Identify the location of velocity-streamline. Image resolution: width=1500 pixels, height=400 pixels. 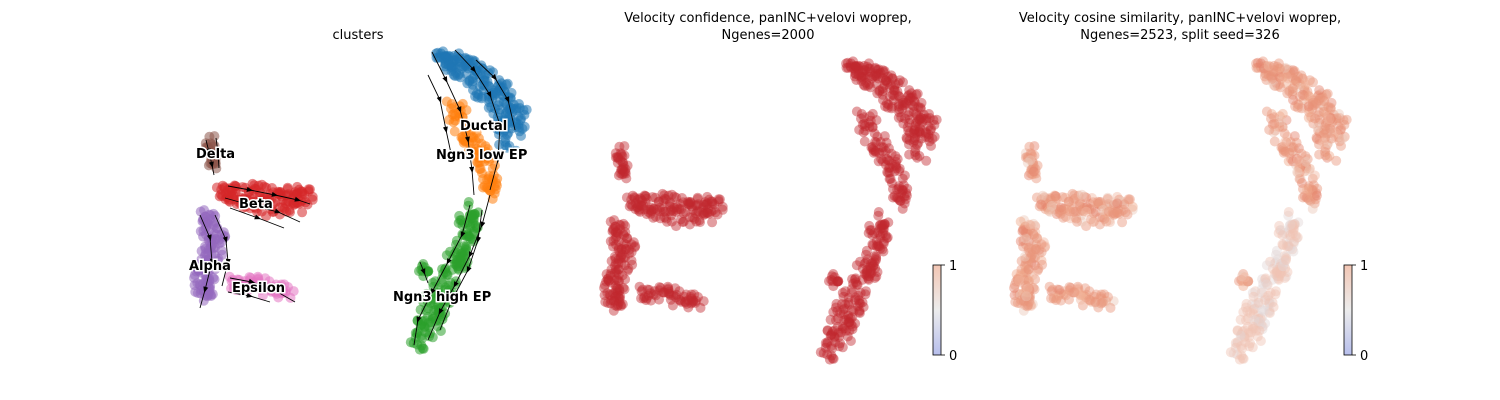
(442, 275).